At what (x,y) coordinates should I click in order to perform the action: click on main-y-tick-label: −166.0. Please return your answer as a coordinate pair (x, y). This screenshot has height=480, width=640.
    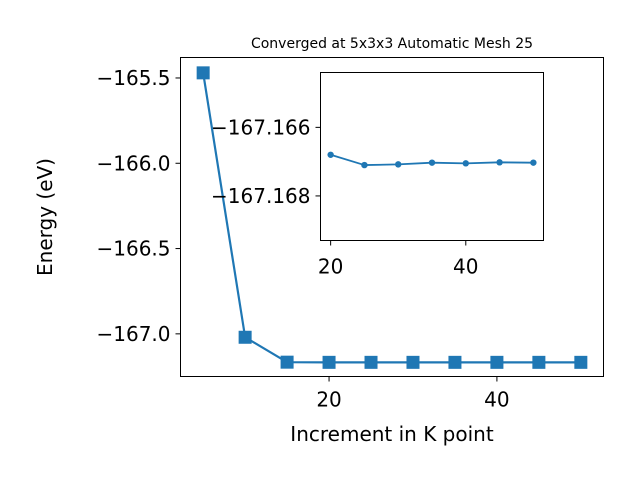
    Looking at the image, I should click on (133, 163).